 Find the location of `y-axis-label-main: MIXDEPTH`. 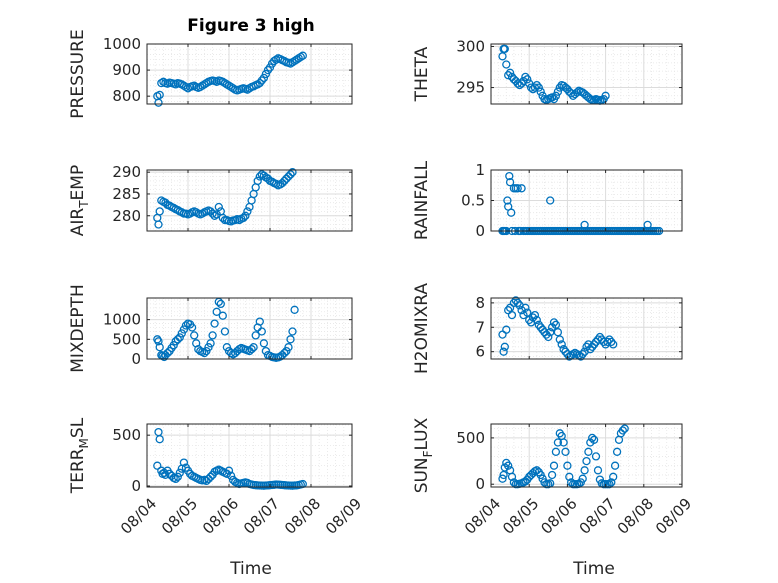

y-axis-label-main: MIXDEPTH is located at coordinates (78, 328).